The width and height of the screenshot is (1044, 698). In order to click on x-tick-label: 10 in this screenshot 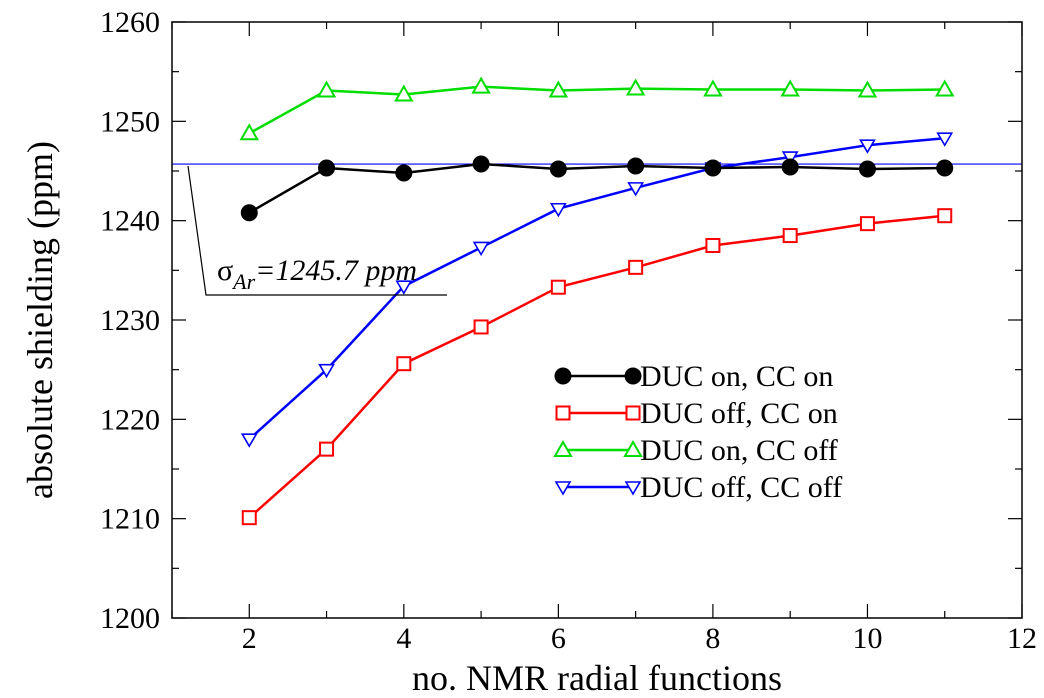, I will do `click(867, 638)`.